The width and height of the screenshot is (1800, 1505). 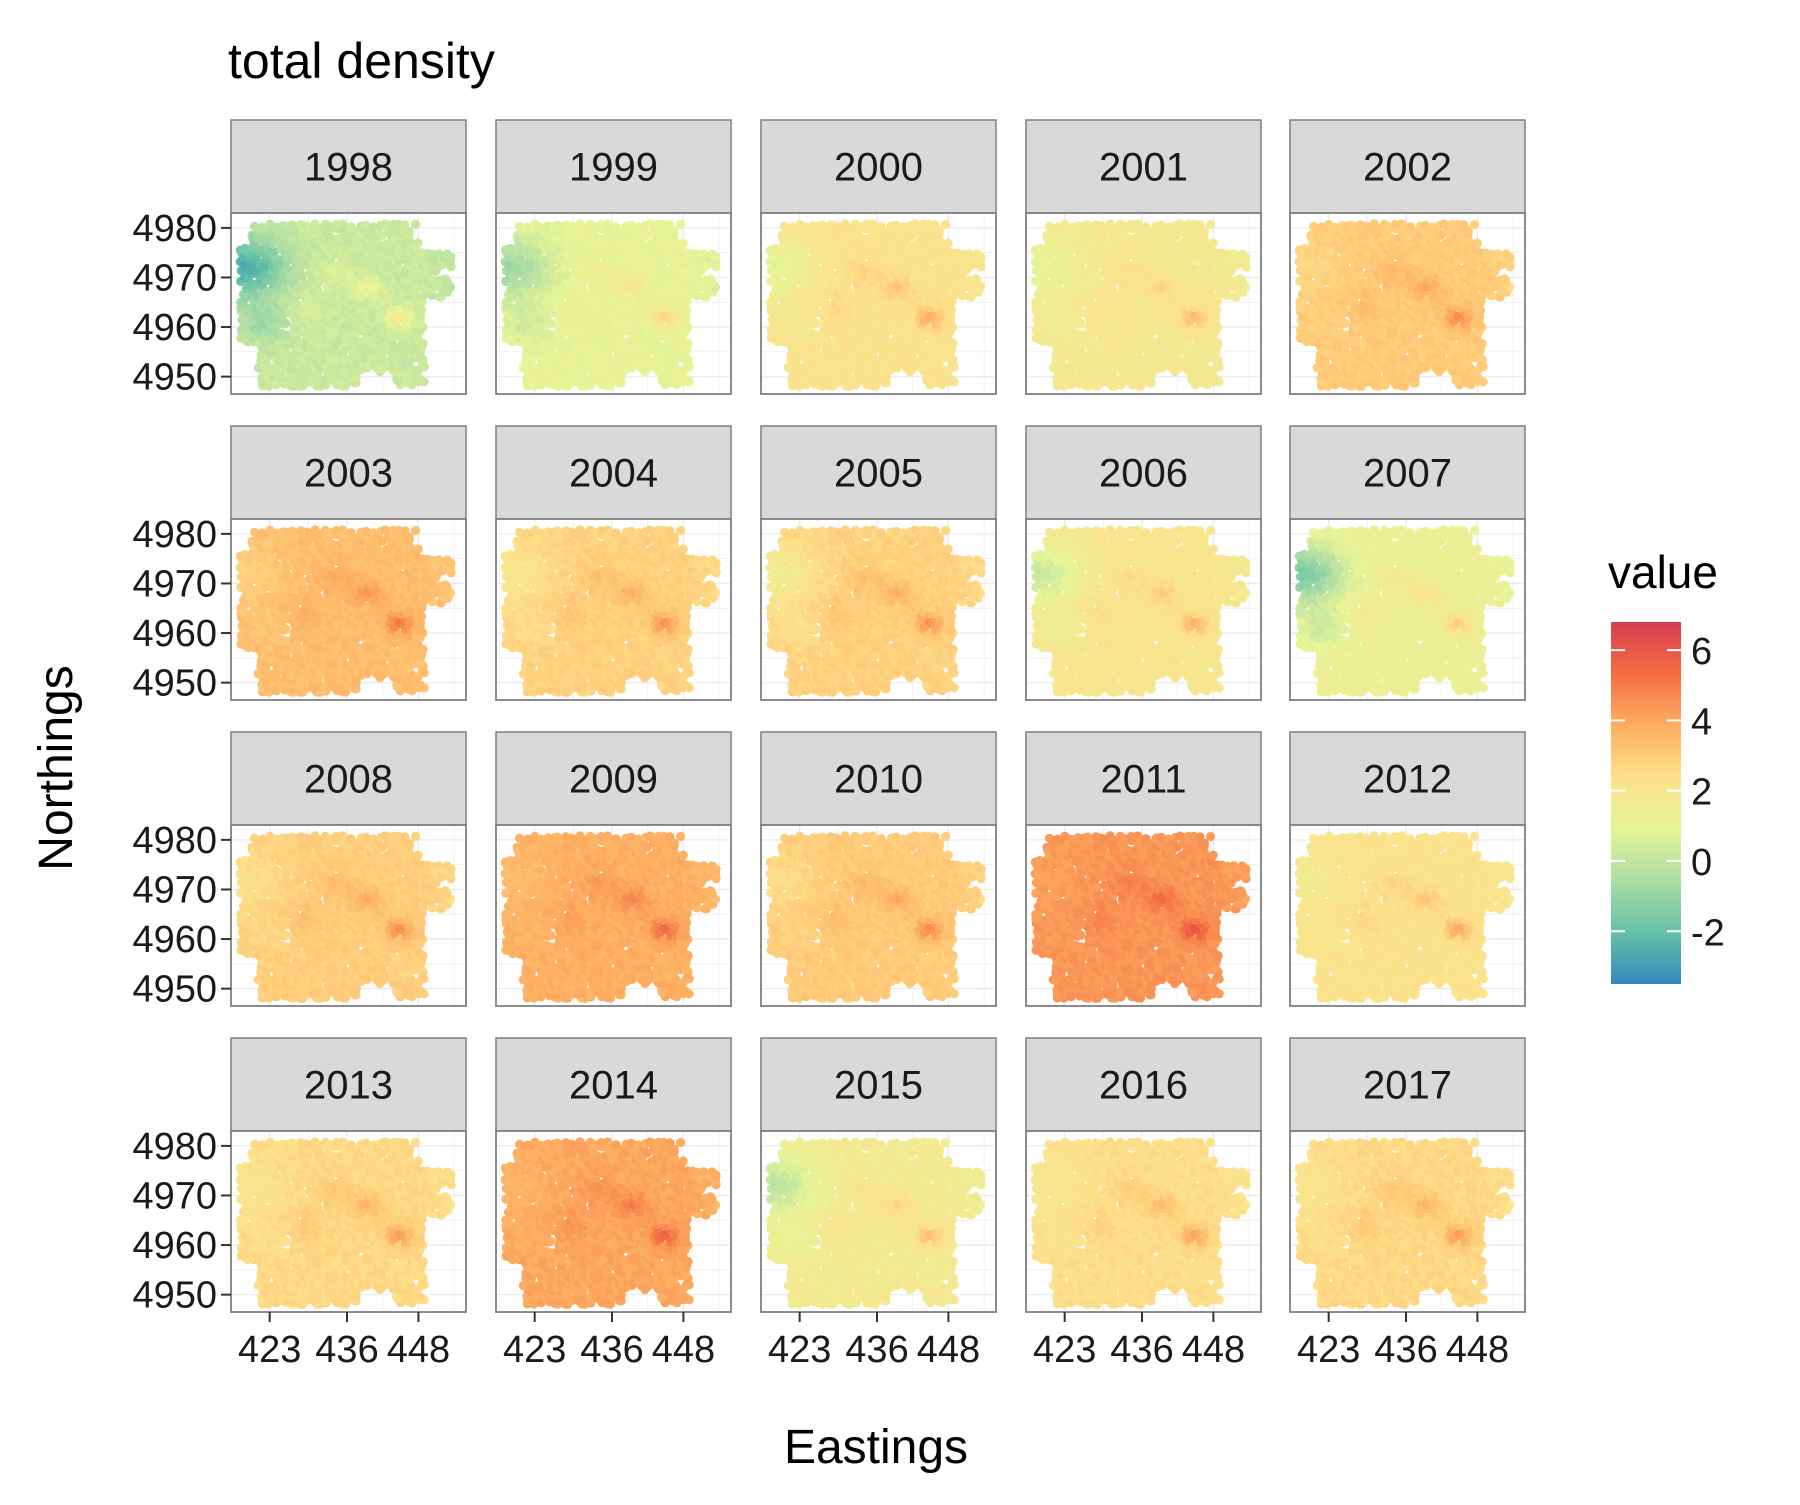 What do you see at coordinates (361, 61) in the screenshot?
I see `chart-title: total density` at bounding box center [361, 61].